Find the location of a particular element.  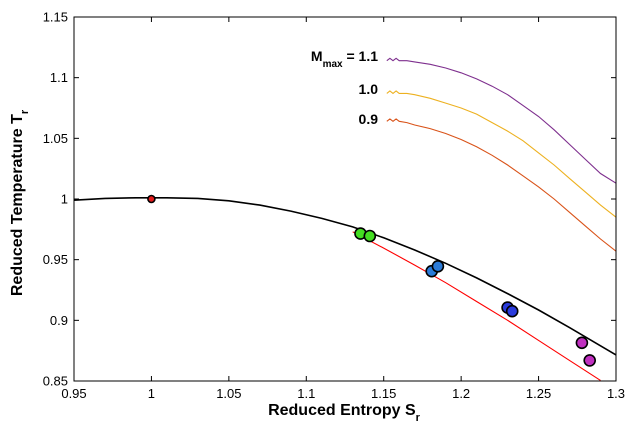

y-tick-label-4: 1.05 is located at coordinates (55, 138).